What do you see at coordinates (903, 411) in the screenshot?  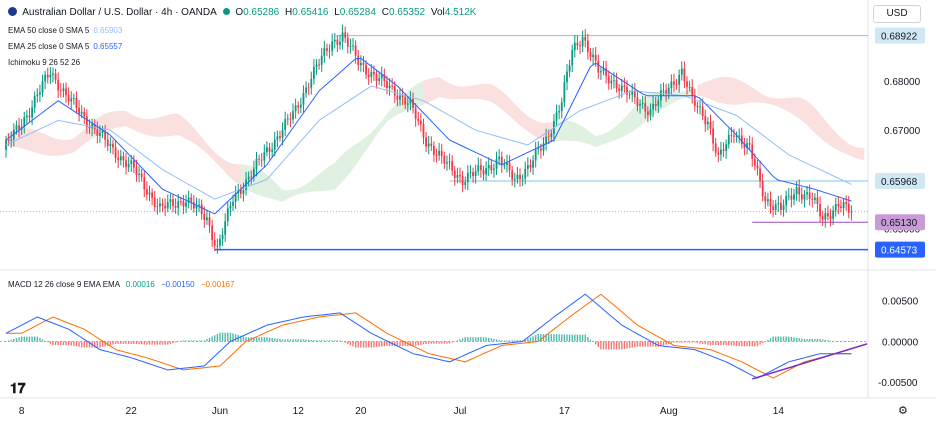 I see `settings-gear-icon: ⚙` at bounding box center [903, 411].